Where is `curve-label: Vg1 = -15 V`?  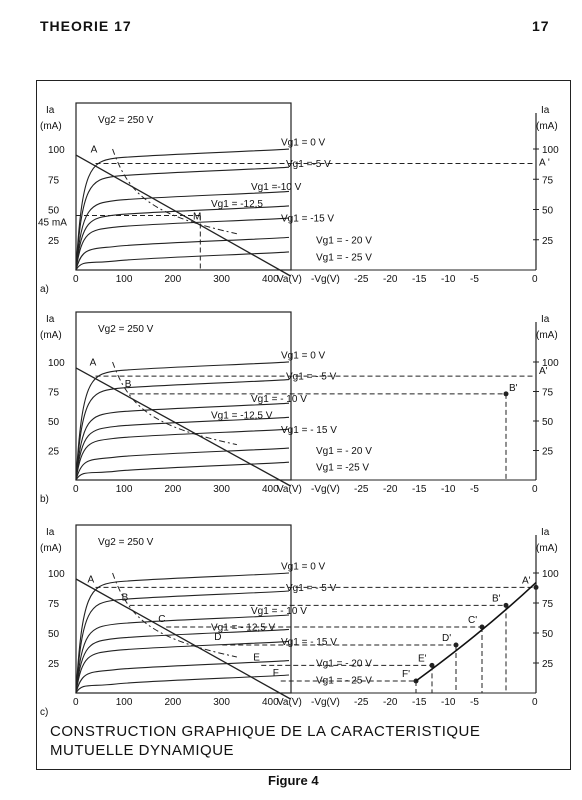
curve-label: Vg1 = -15 V is located at coordinates (307, 219).